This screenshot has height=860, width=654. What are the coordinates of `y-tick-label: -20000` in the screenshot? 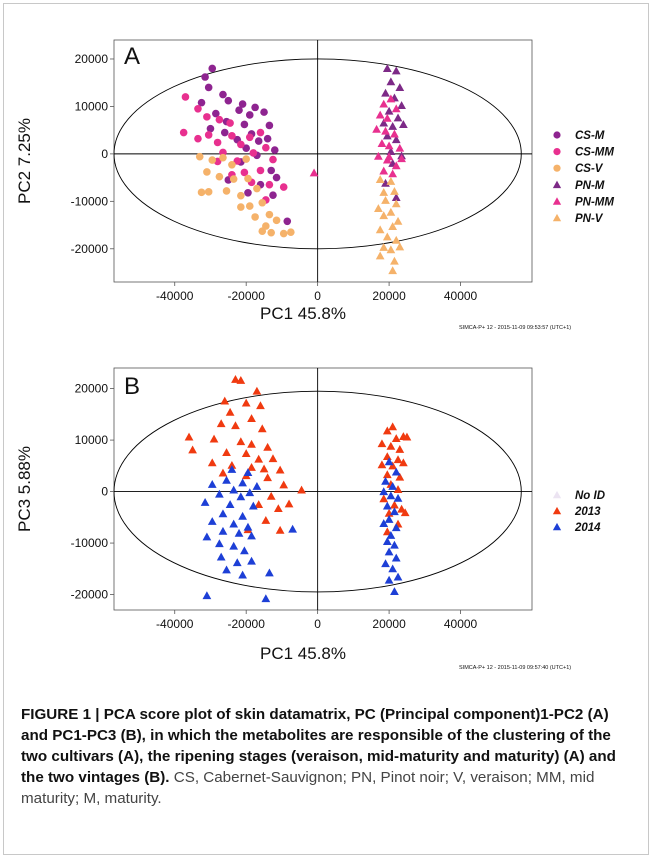 It's located at (90, 249).